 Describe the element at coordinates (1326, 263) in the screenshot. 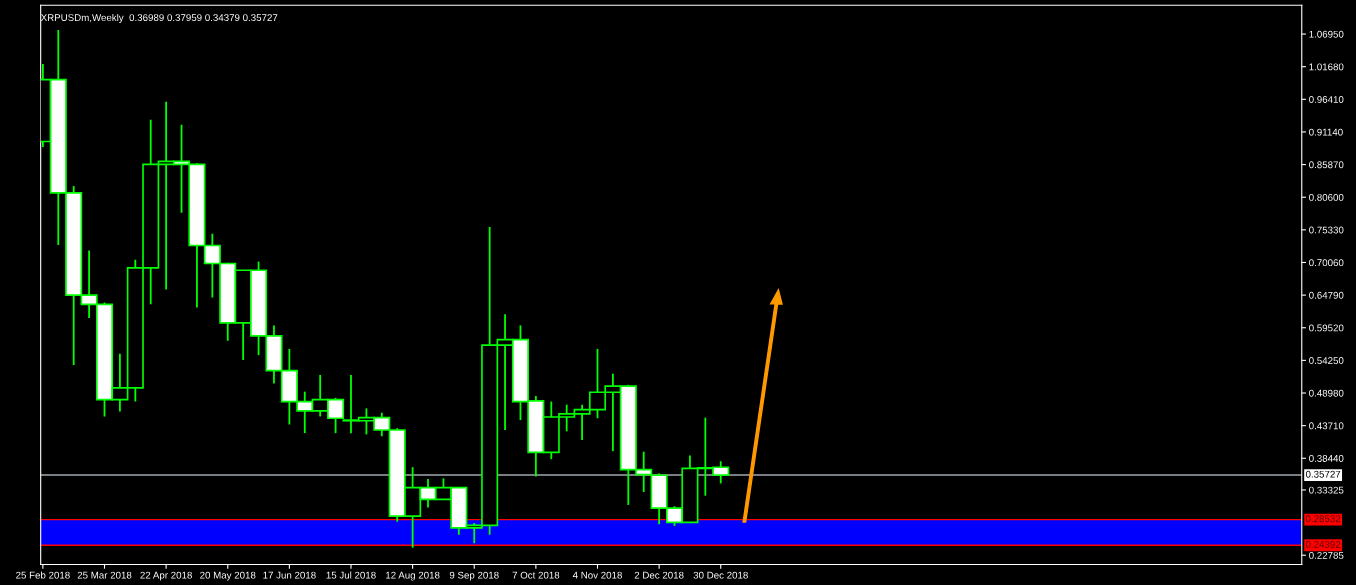

I see `y-tick-label: 0.70060` at that location.